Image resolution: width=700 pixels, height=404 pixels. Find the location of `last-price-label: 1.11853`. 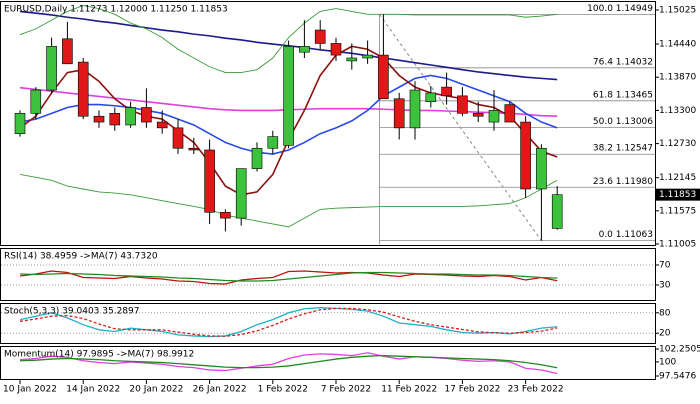

last-price-label: 1.11853 is located at coordinates (677, 195).